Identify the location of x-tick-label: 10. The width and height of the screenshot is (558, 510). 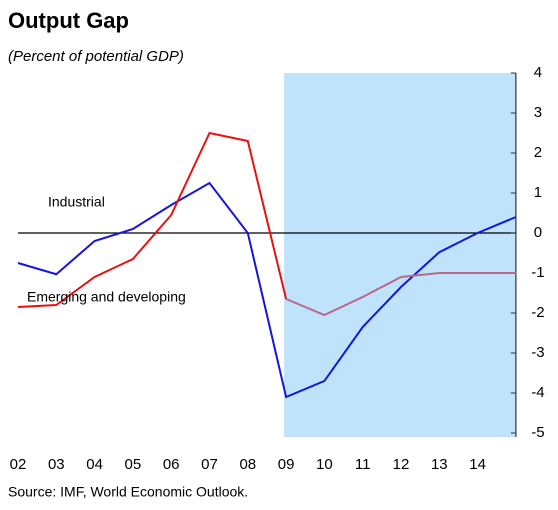
(324, 464).